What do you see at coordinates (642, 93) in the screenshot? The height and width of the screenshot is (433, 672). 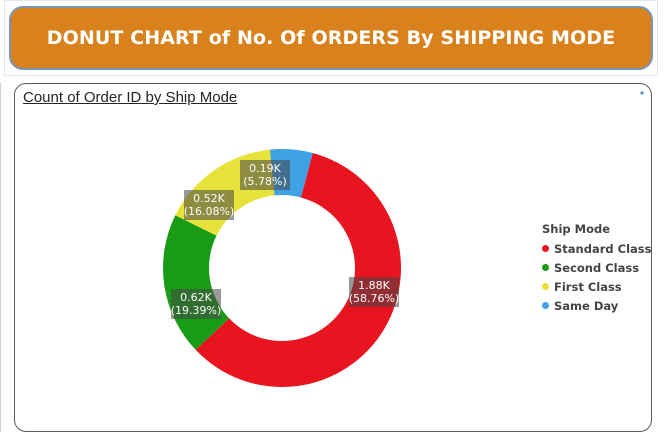 I see `more-options-icon` at bounding box center [642, 93].